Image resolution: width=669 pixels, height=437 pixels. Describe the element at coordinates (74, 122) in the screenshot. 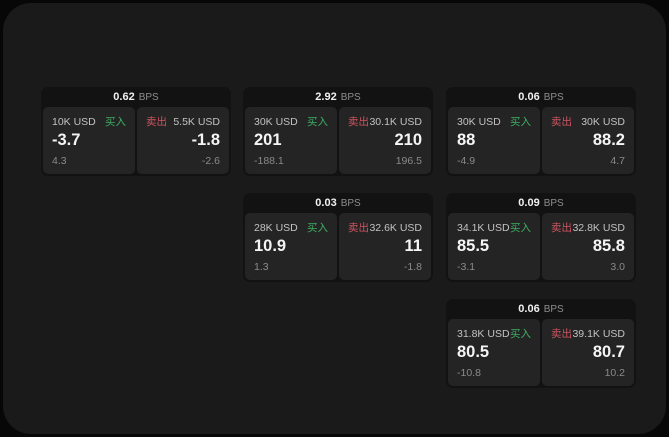

I see `buy-notional-amount: 10K USD` at that location.